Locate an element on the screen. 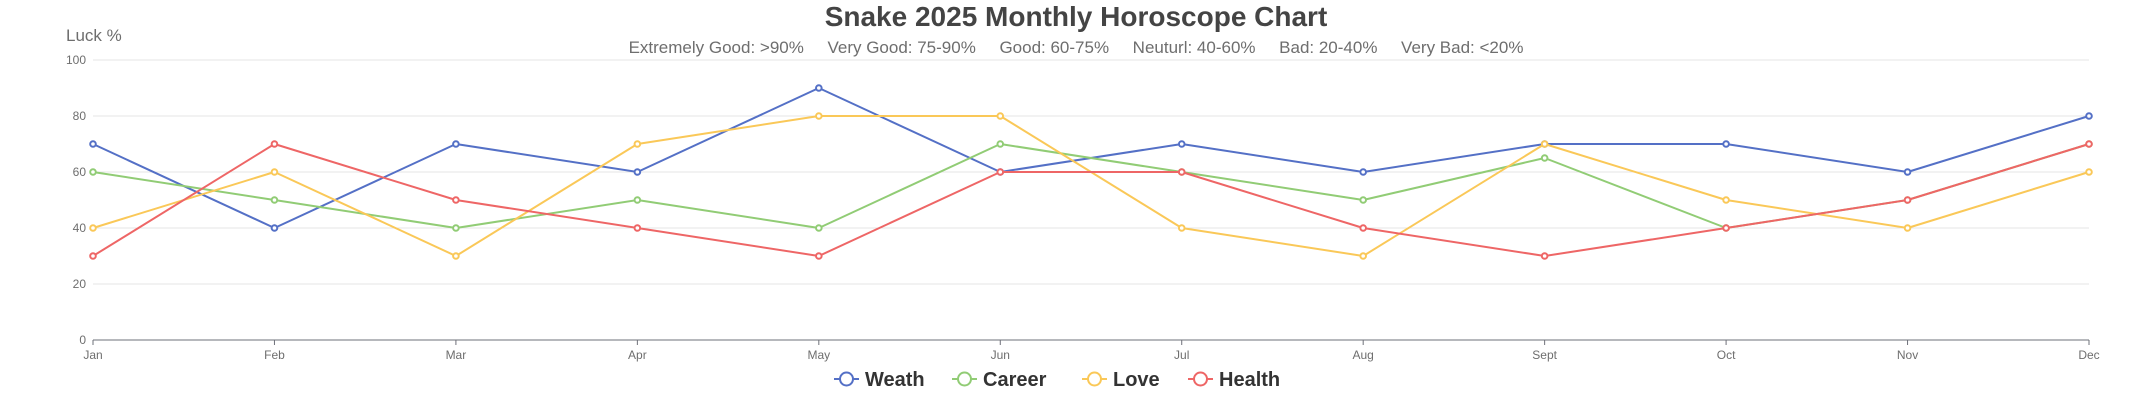 The height and width of the screenshot is (400, 2153). y-tick-label: 100 is located at coordinates (76, 60).